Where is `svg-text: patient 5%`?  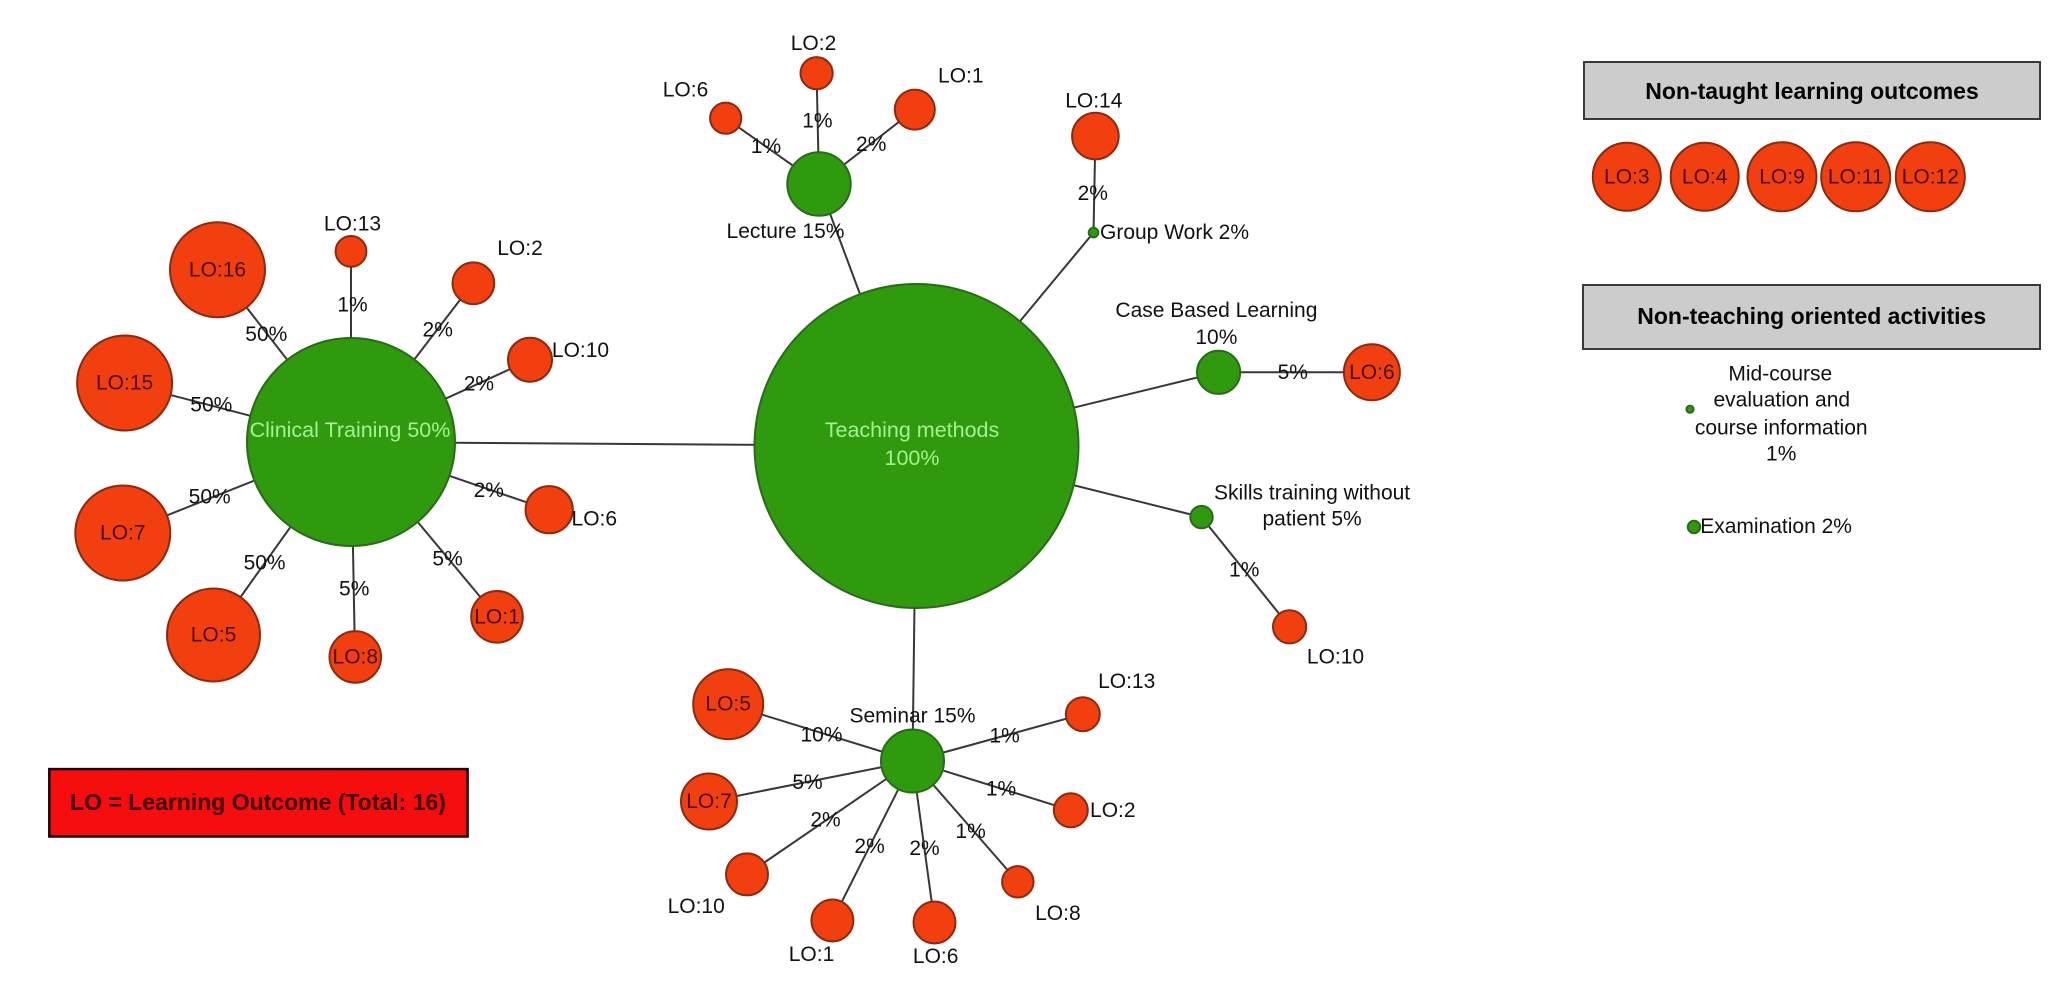
svg-text: patient 5% is located at coordinates (1311, 518).